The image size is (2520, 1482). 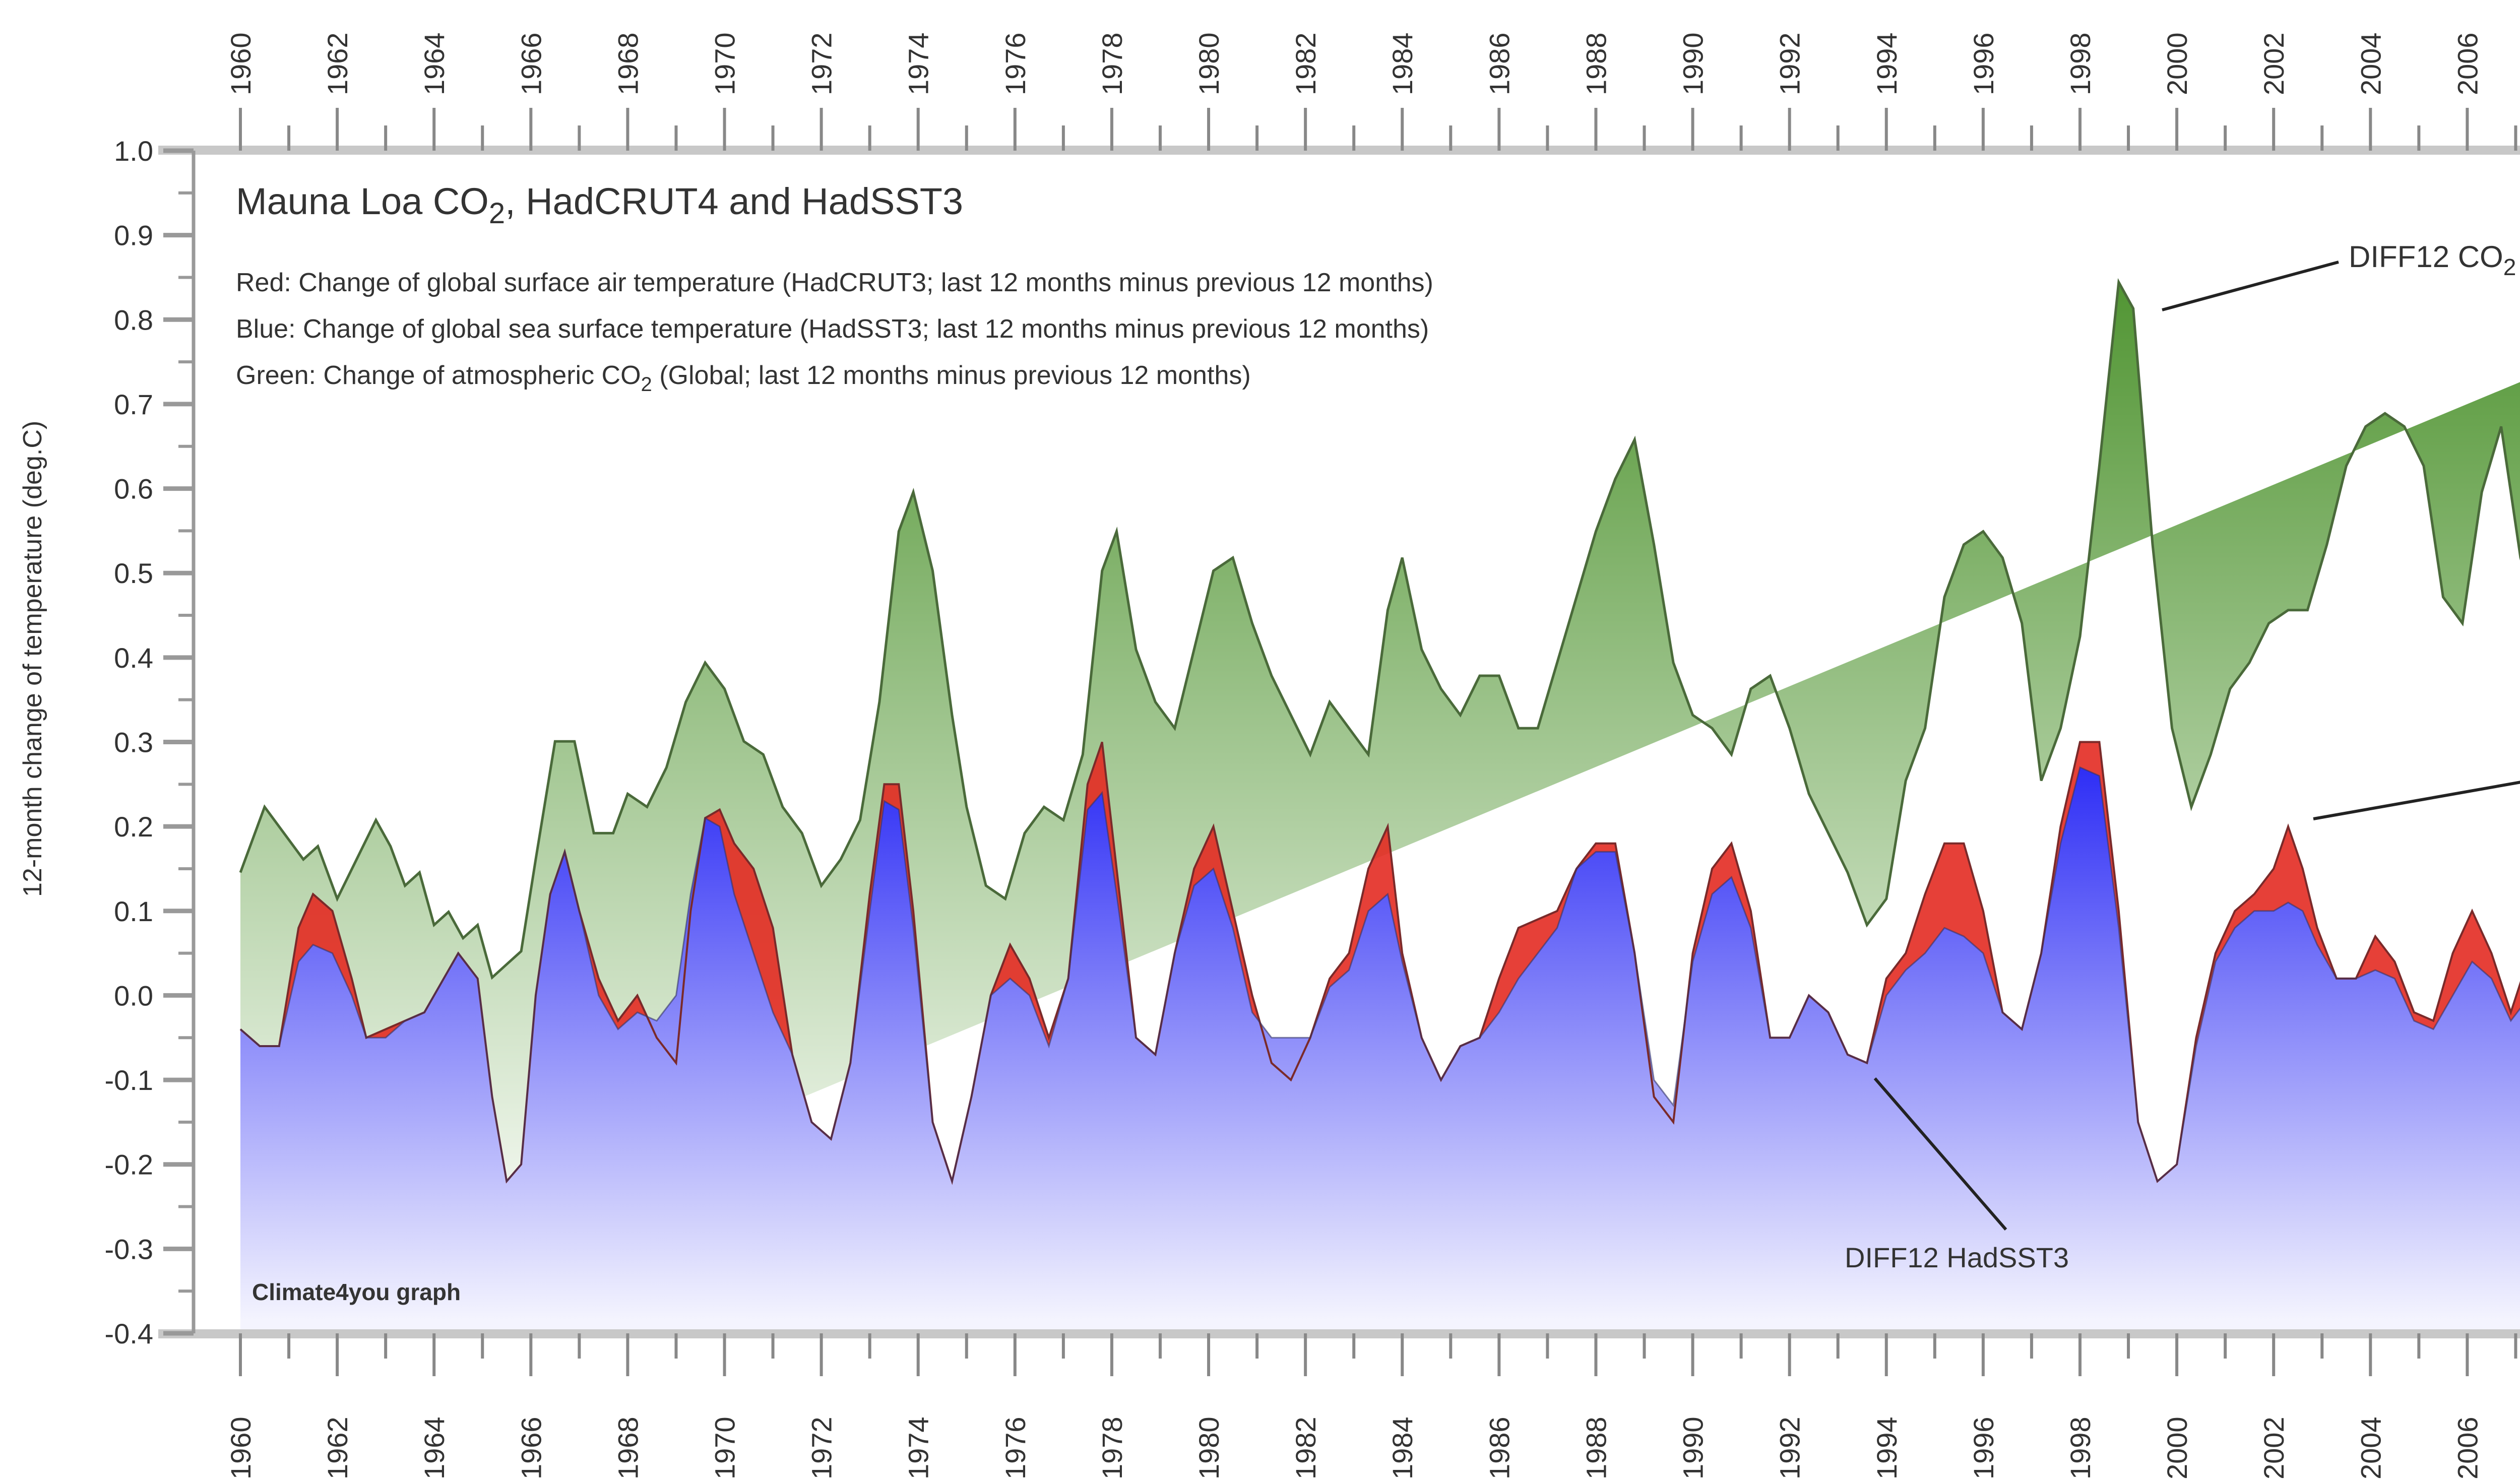 What do you see at coordinates (2274, 63) in the screenshot?
I see `x-tick-label-top: 2002` at bounding box center [2274, 63].